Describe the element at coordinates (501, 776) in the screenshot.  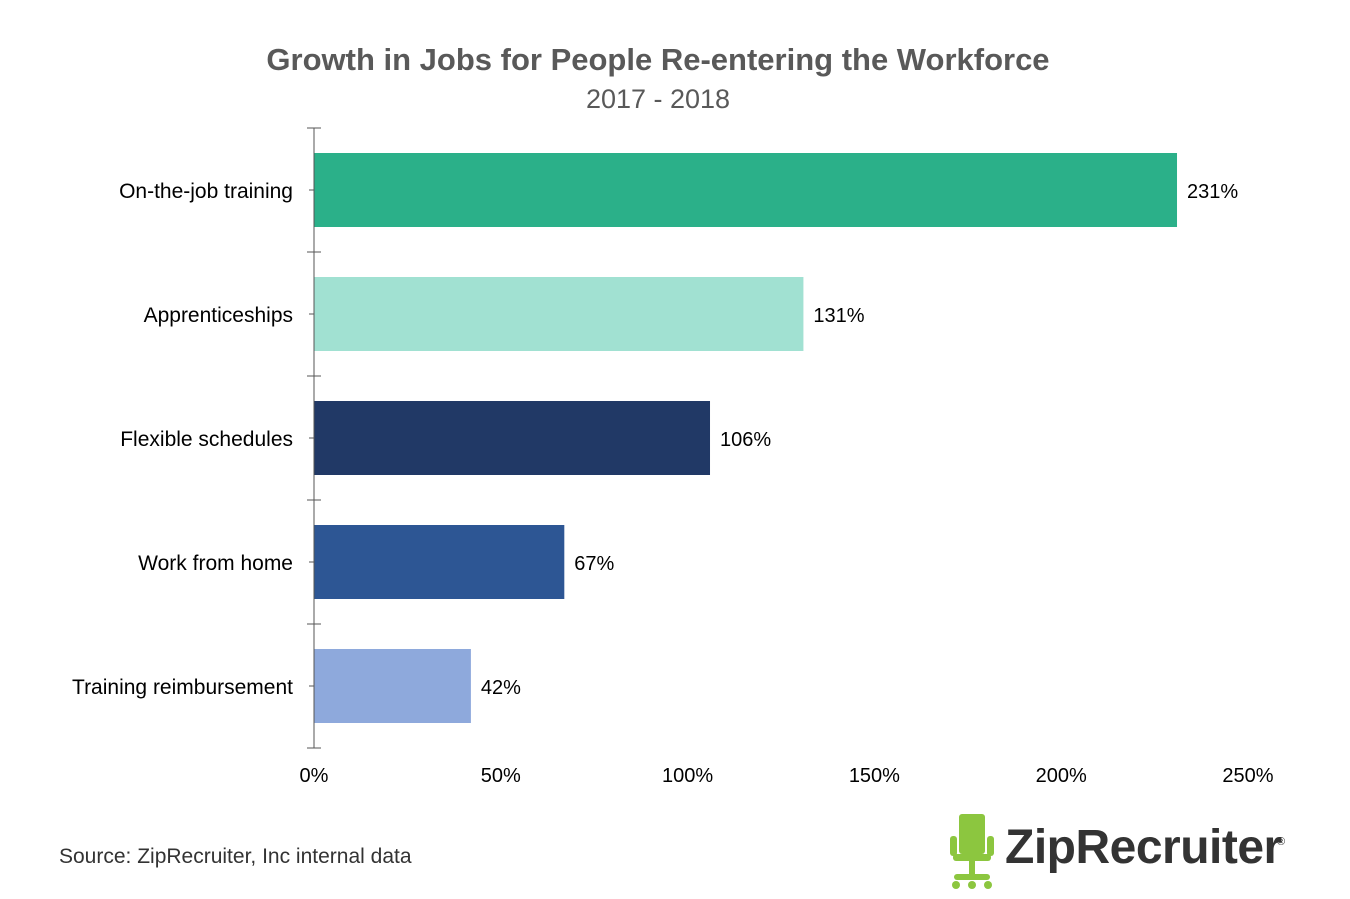
I see `x-tick-label-1: 50%` at that location.